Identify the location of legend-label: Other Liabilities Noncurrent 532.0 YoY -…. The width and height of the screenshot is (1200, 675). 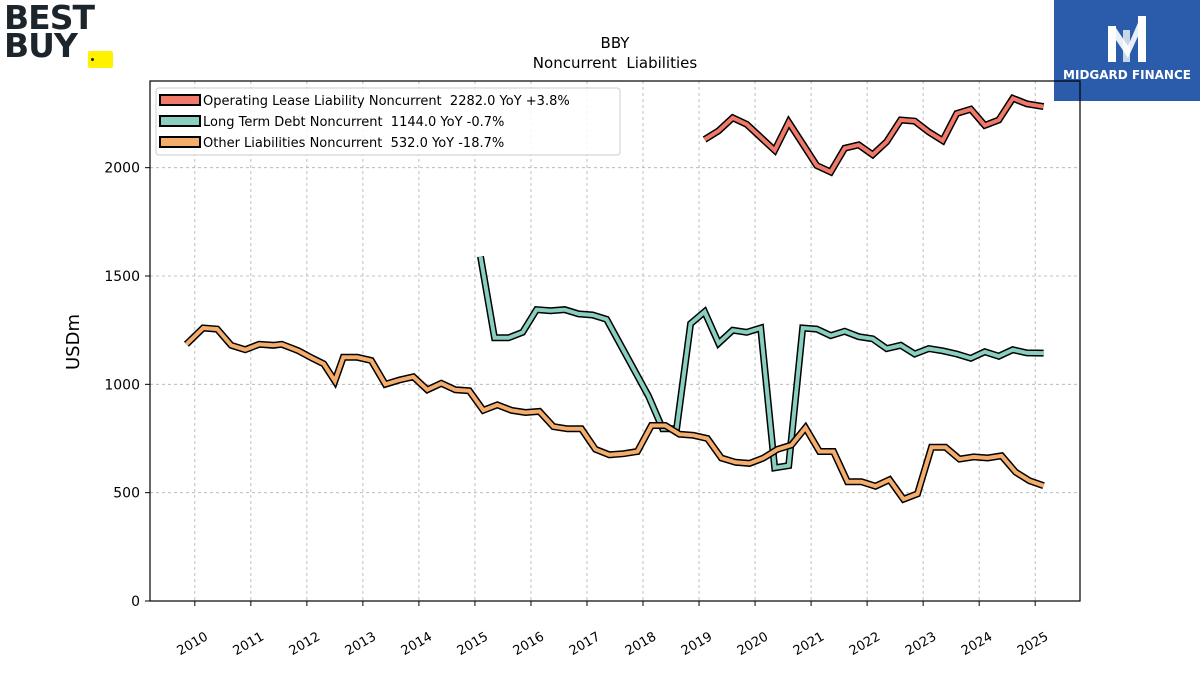
(353, 143).